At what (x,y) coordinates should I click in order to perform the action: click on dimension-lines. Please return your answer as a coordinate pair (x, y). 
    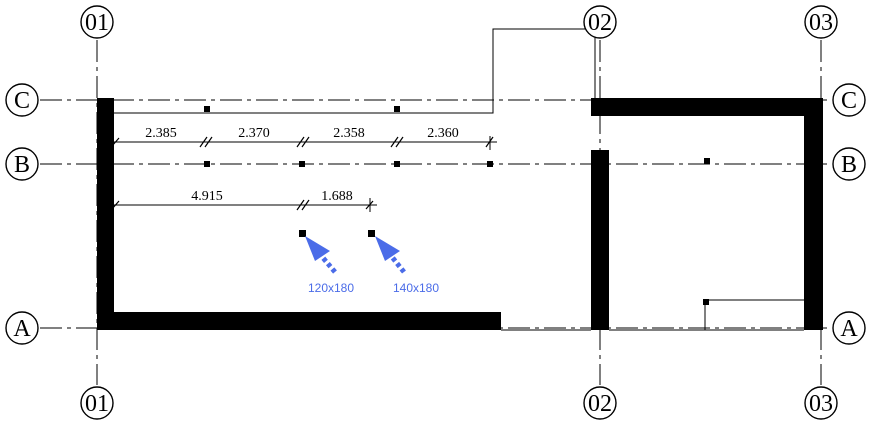
    Looking at the image, I should click on (304, 174).